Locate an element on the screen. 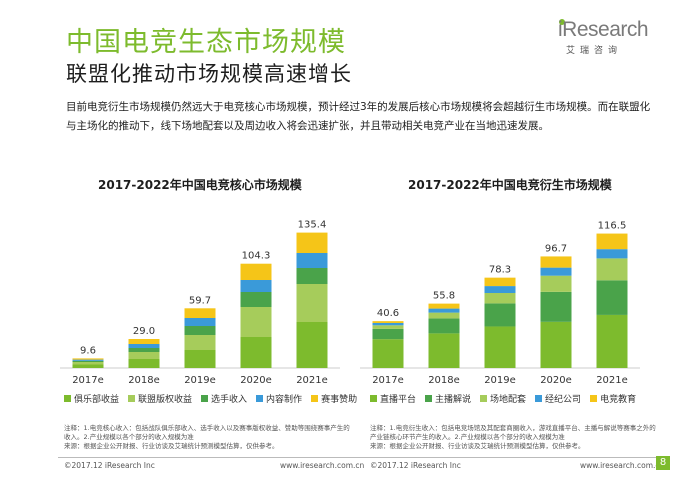 The height and width of the screenshot is (491, 700). total-label-2021e: 116.5 is located at coordinates (612, 226).